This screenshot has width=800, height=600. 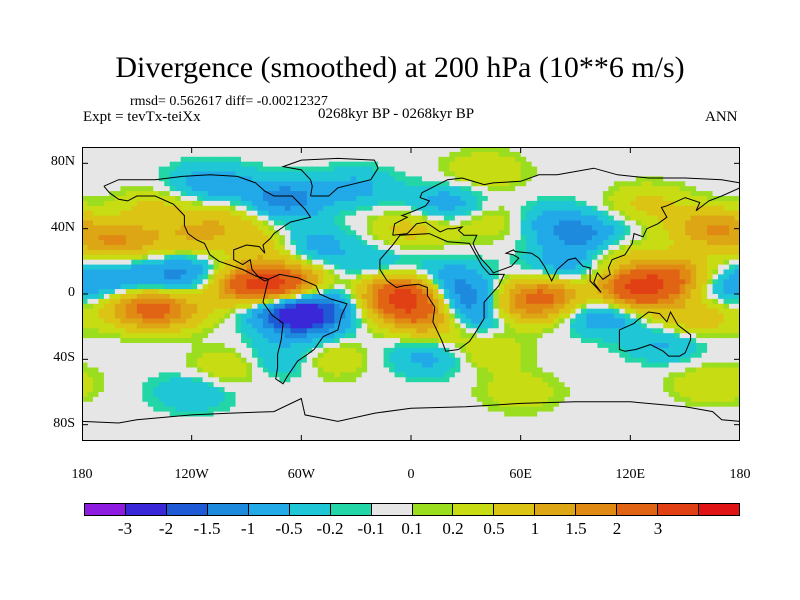 What do you see at coordinates (305, 329) in the screenshot?
I see `coast-south-america` at bounding box center [305, 329].